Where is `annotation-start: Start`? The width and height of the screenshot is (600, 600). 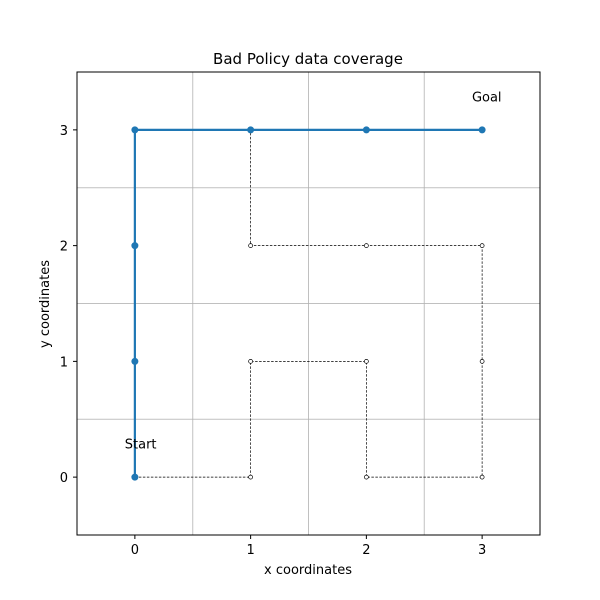 annotation-start: Start is located at coordinates (141, 445).